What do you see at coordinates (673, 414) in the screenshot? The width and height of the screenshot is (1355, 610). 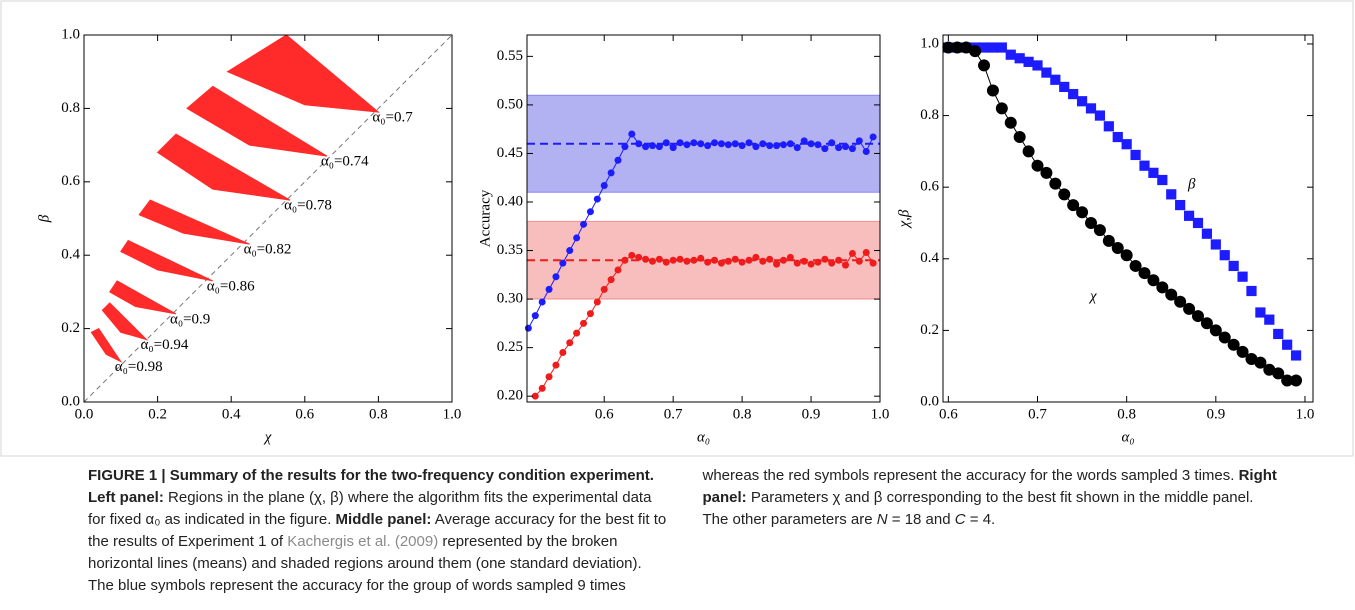 I see `x-tick-label: 0.7` at bounding box center [673, 414].